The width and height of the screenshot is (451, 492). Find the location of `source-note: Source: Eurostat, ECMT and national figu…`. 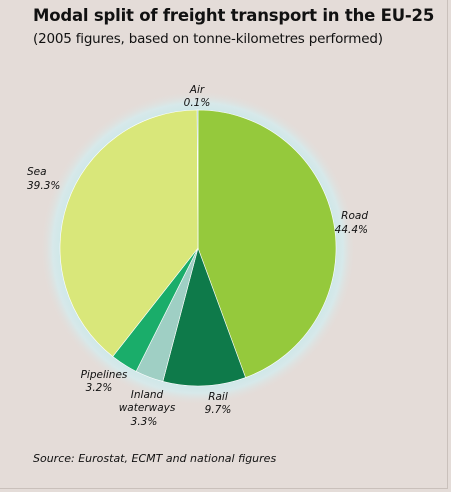

source-note: Source: Eurostat, ECMT and national figu… is located at coordinates (155, 458).